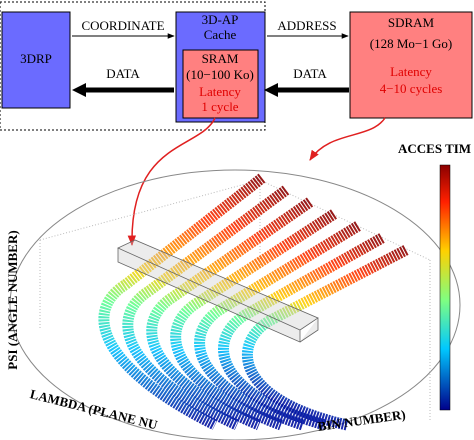 The image size is (474, 440). I want to click on ridge, so click(325, 338).